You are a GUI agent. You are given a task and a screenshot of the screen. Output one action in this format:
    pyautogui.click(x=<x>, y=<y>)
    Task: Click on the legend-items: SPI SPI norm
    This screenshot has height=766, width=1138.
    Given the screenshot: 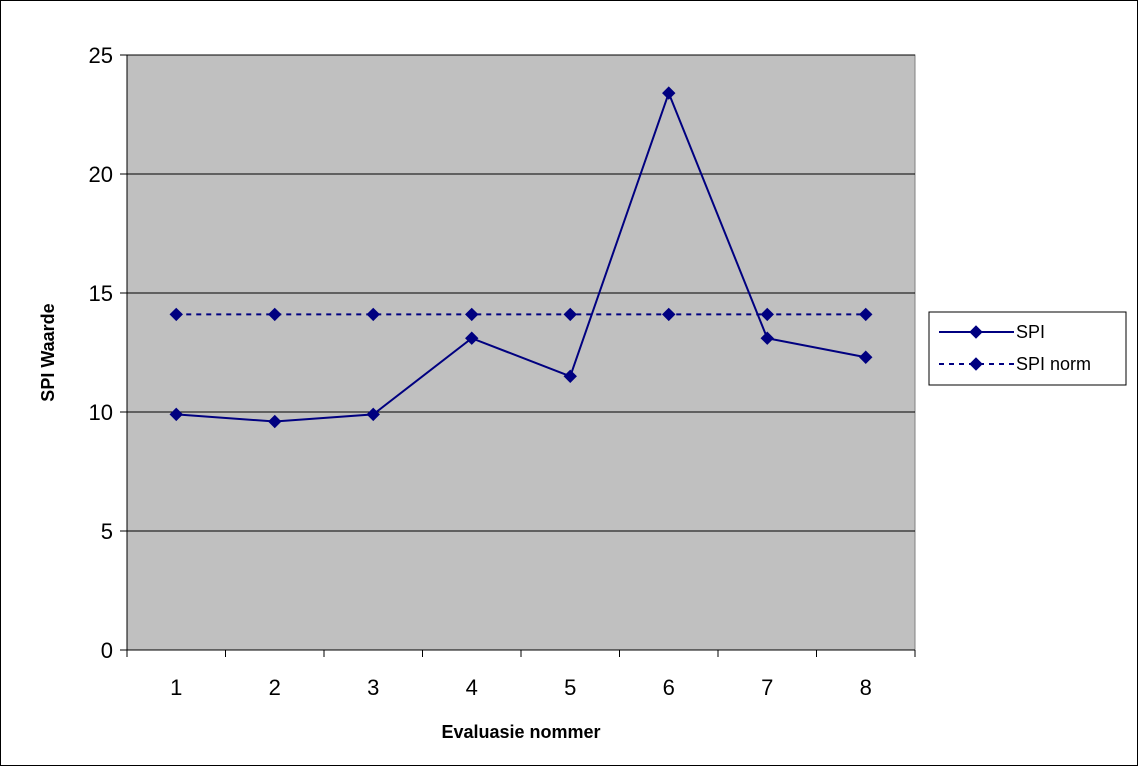 What is the action you would take?
    pyautogui.click(x=1015, y=348)
    